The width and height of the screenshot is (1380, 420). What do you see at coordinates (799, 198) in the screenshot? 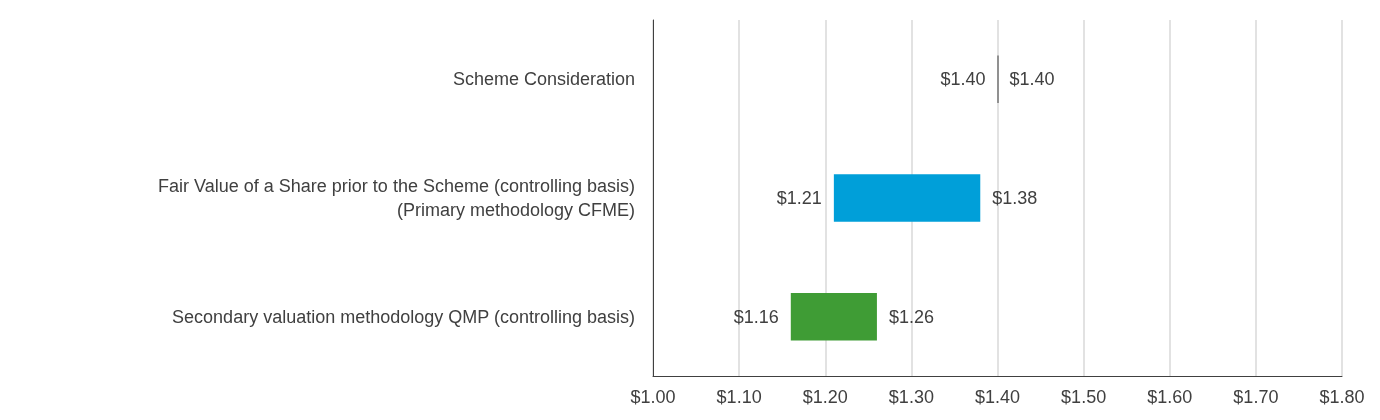
I see `annotation: $1.21` at bounding box center [799, 198].